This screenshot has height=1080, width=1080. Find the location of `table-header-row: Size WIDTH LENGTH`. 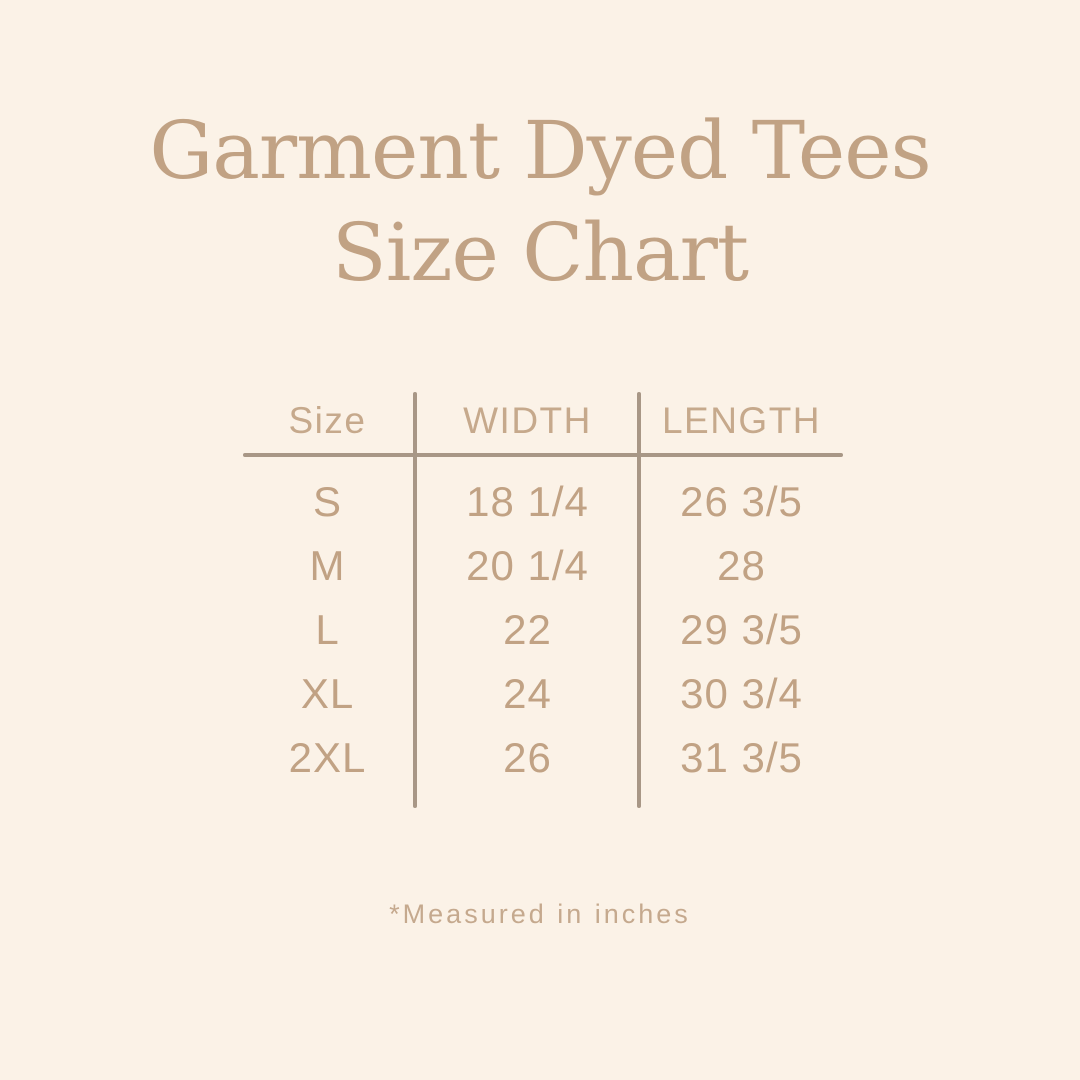

table-header-row: Size WIDTH LENGTH is located at coordinates (541, 421).